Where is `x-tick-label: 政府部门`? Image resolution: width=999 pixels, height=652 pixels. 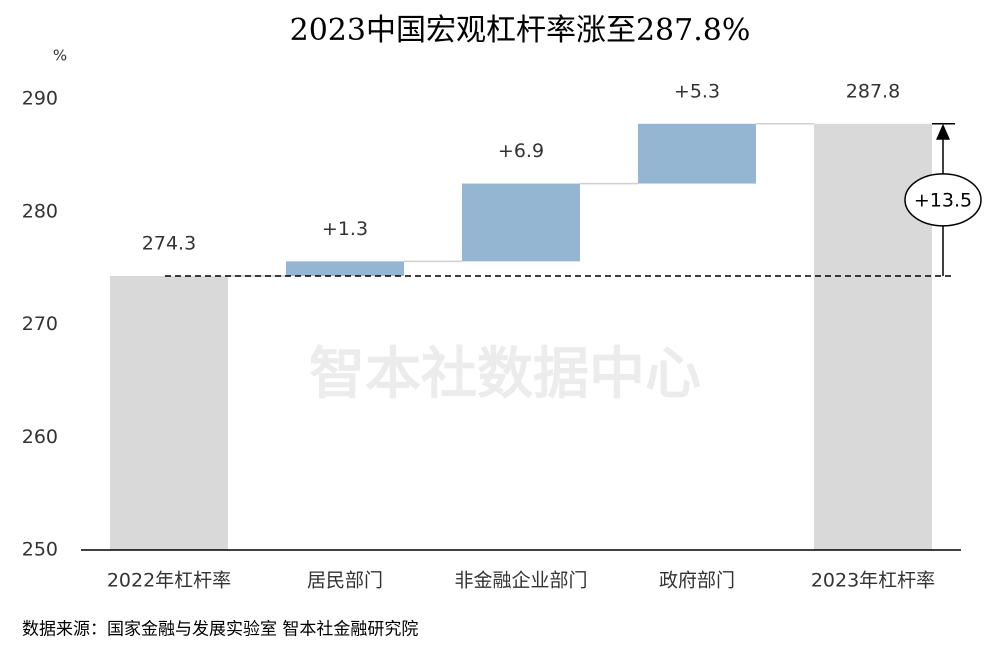 x-tick-label: 政府部门 is located at coordinates (697, 581).